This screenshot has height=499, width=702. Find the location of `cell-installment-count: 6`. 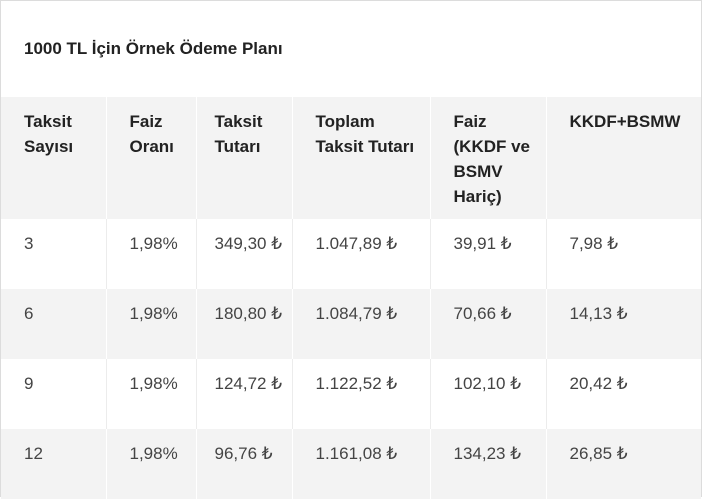

cell-installment-count: 6 is located at coordinates (54, 324).